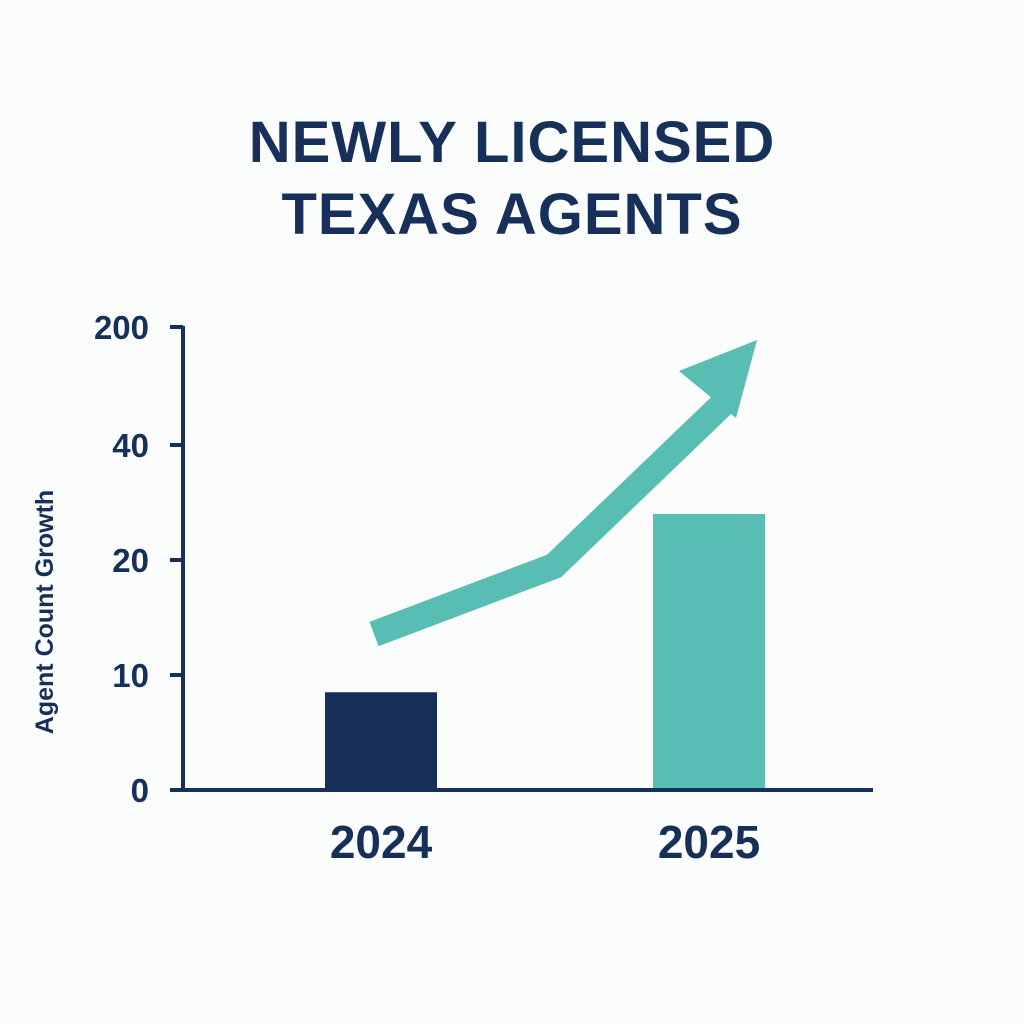  What do you see at coordinates (130, 675) in the screenshot?
I see `y-tick-label: 10` at bounding box center [130, 675].